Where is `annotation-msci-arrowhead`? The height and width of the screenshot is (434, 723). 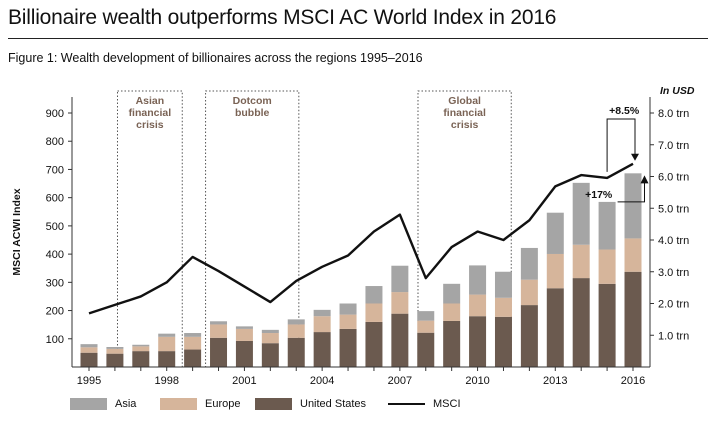 annotation-msci-arrowhead is located at coordinates (635, 157).